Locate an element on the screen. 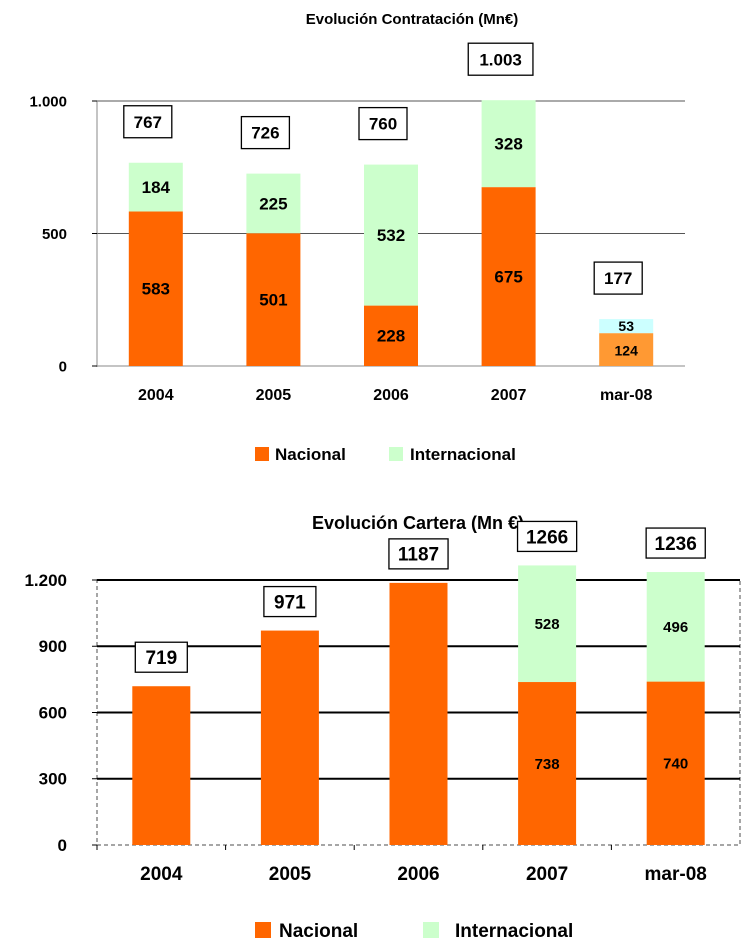 This screenshot has height=944, width=742. chart1-legend-label-nacional: Nacional is located at coordinates (310, 454).